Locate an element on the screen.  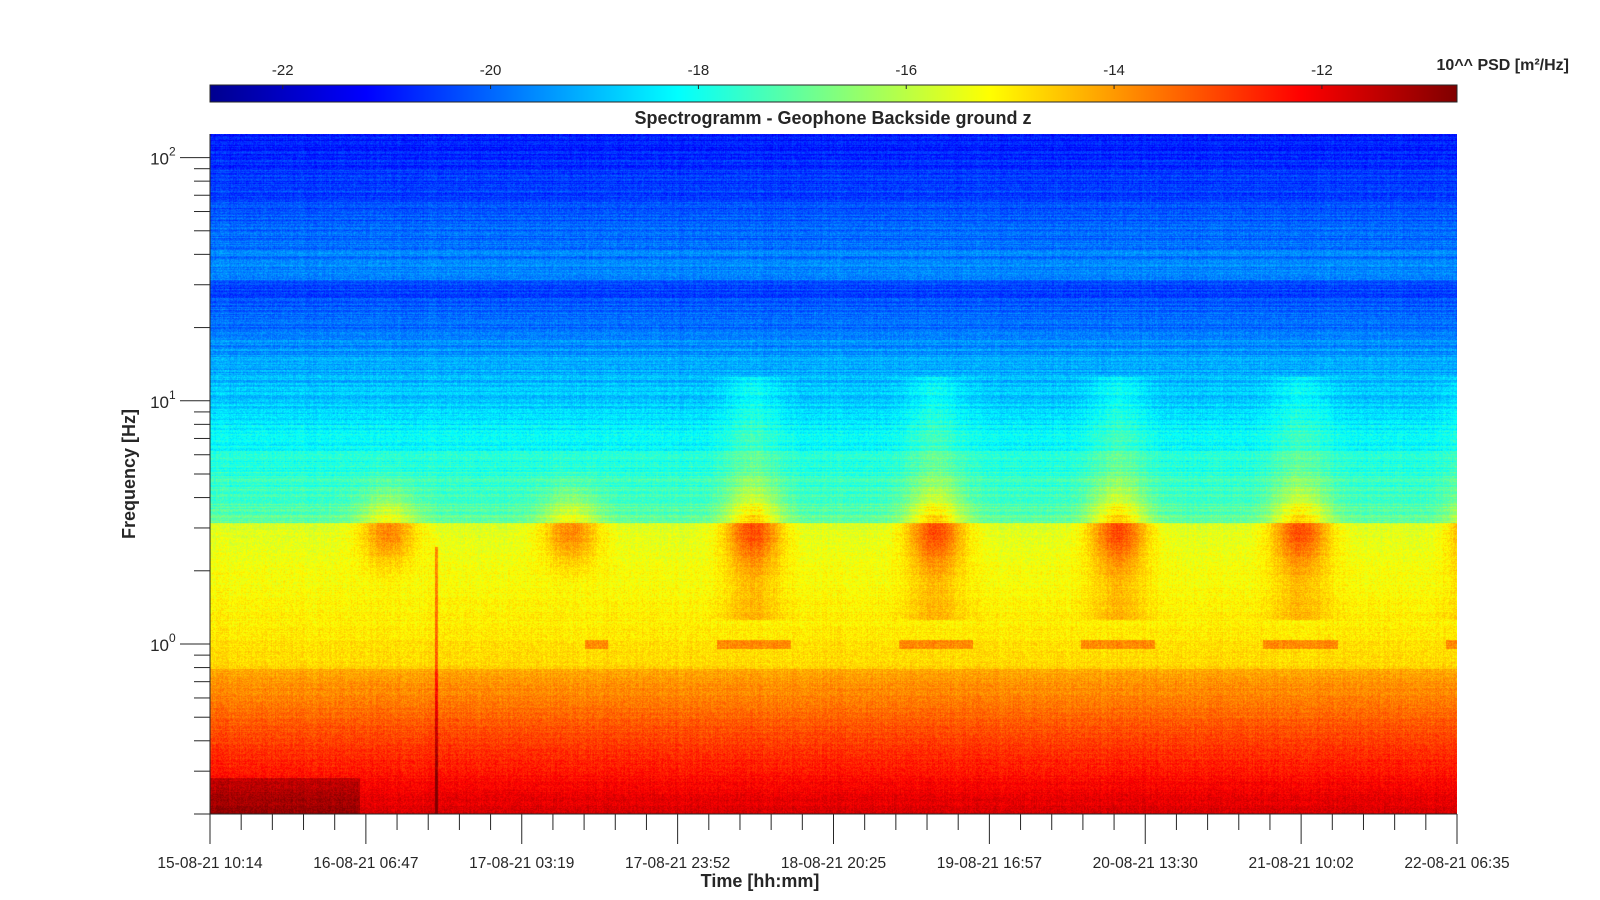
x-tick-label: 15-08-21 10:14 is located at coordinates (210, 863).